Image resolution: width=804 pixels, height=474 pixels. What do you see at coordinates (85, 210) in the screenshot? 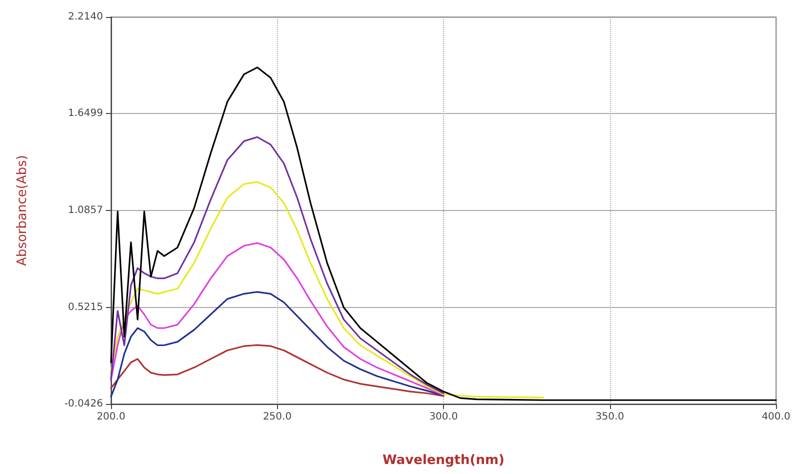
I see `y-tick-label: 1.0857` at bounding box center [85, 210].